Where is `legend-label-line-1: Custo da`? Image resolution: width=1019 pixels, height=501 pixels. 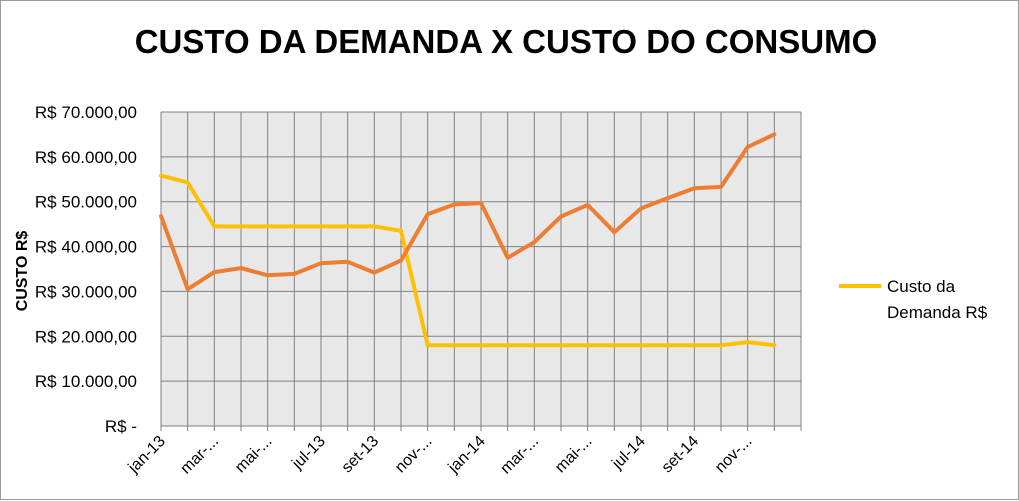 legend-label-line-1: Custo da is located at coordinates (921, 286).